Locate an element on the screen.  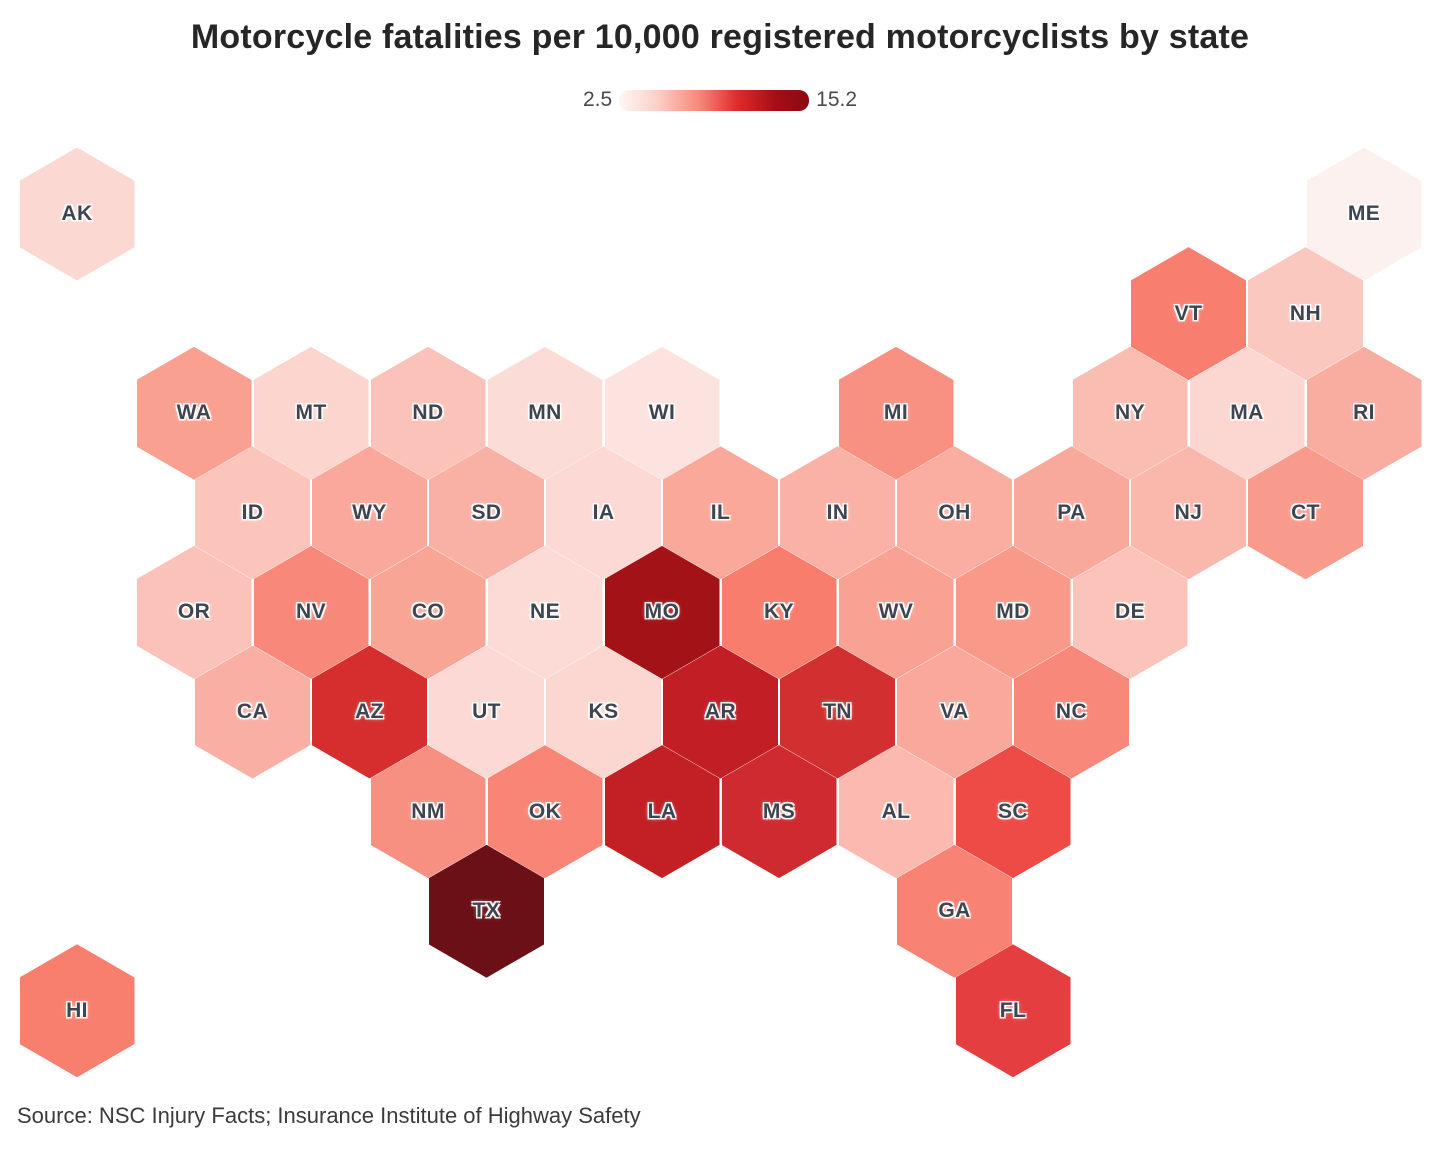
state-label: TX is located at coordinates (486, 911).